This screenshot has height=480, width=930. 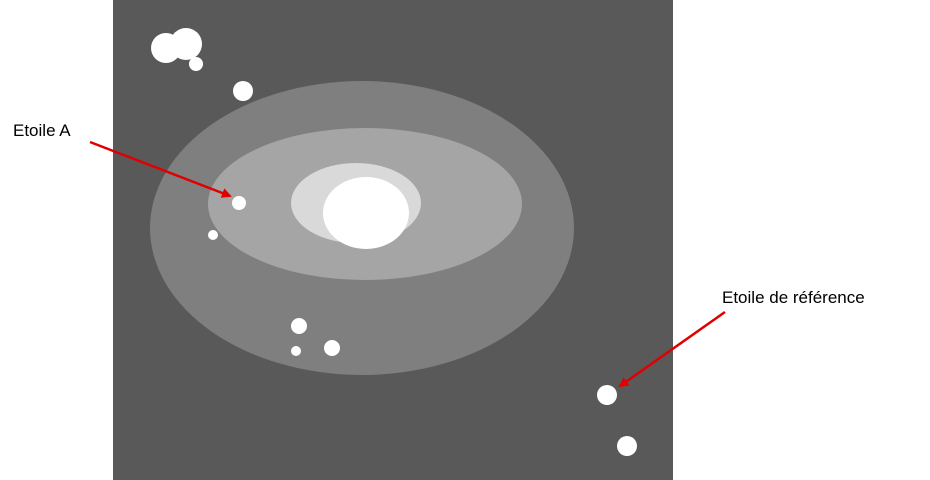 What do you see at coordinates (42, 130) in the screenshot?
I see `label: Etoile A` at bounding box center [42, 130].